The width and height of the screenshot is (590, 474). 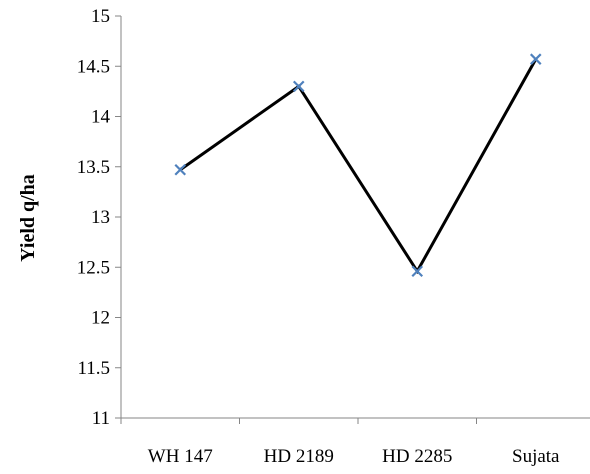 I want to click on x-tick-label: WH 147, so click(x=180, y=456).